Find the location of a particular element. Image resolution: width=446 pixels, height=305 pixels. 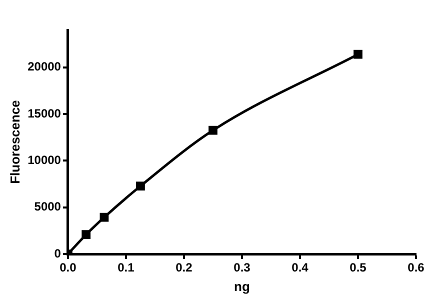

x-tick-label: 0.6 is located at coordinates (416, 267).